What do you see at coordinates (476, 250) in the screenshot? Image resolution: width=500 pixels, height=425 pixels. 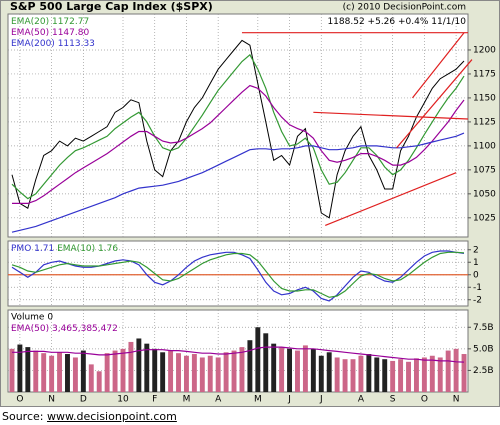 I see `y-tick-label: 2` at bounding box center [476, 250].